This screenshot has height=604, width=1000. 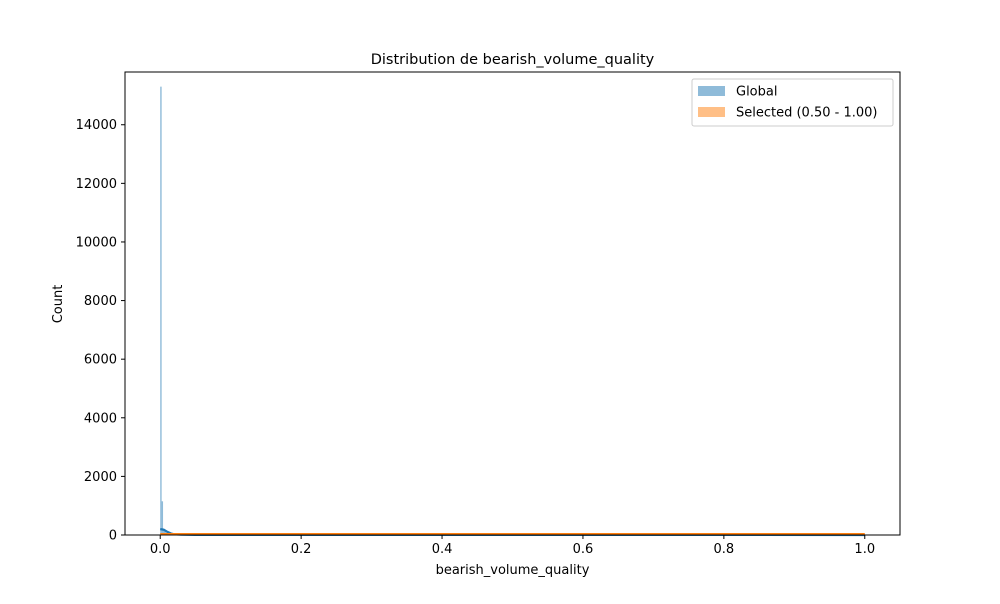 What do you see at coordinates (513, 570) in the screenshot?
I see `x-axis-label: bearish_volume_quality` at bounding box center [513, 570].